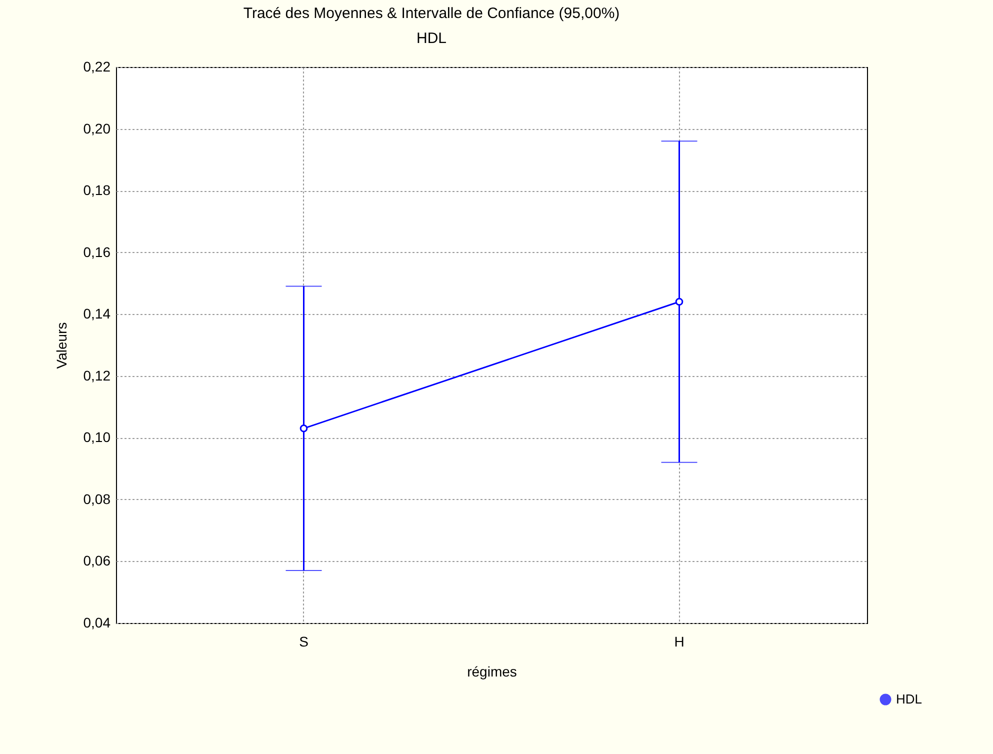 This screenshot has height=754, width=993. What do you see at coordinates (97, 252) in the screenshot?
I see `y-tick-label: 0,16` at bounding box center [97, 252].